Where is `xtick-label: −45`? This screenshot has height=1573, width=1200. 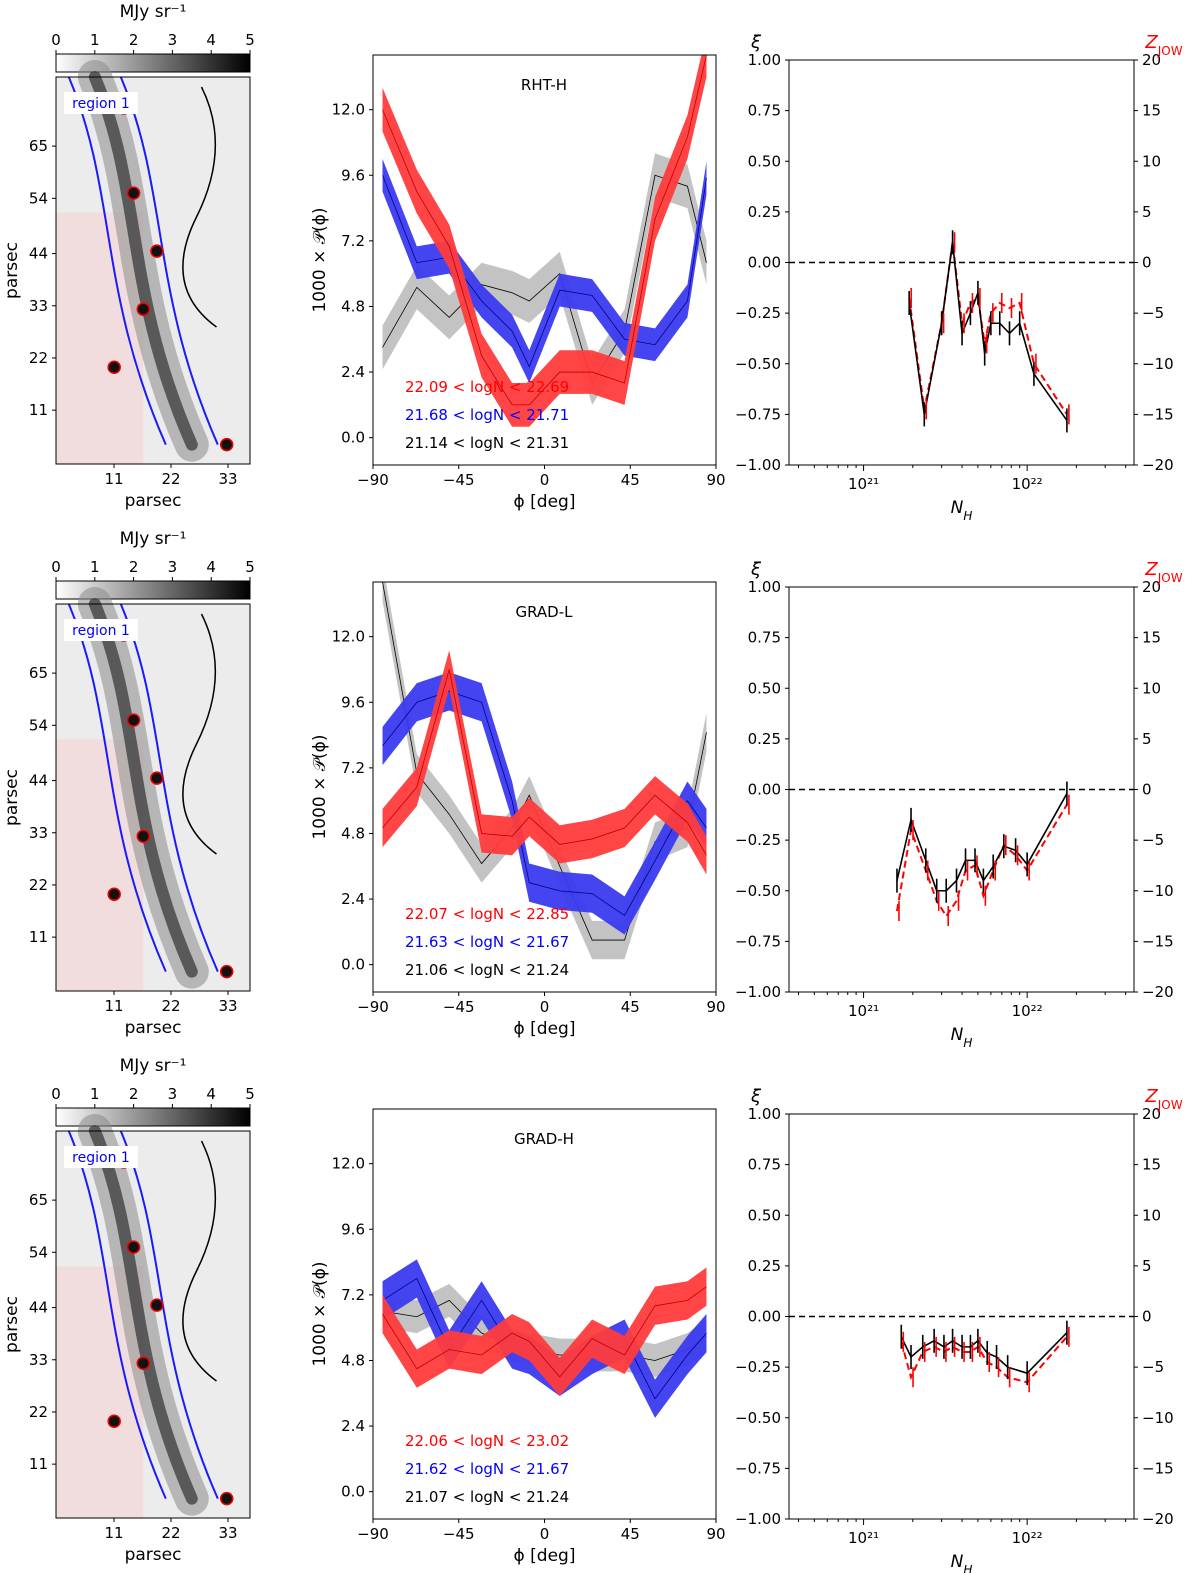 xtick-label: −45 is located at coordinates (459, 480).